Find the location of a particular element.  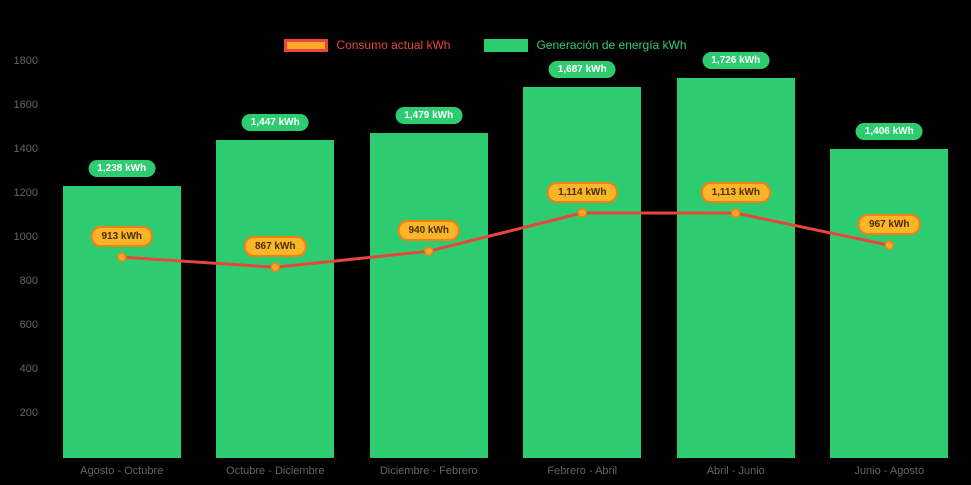

generacion-swatch-icon is located at coordinates (506, 45).